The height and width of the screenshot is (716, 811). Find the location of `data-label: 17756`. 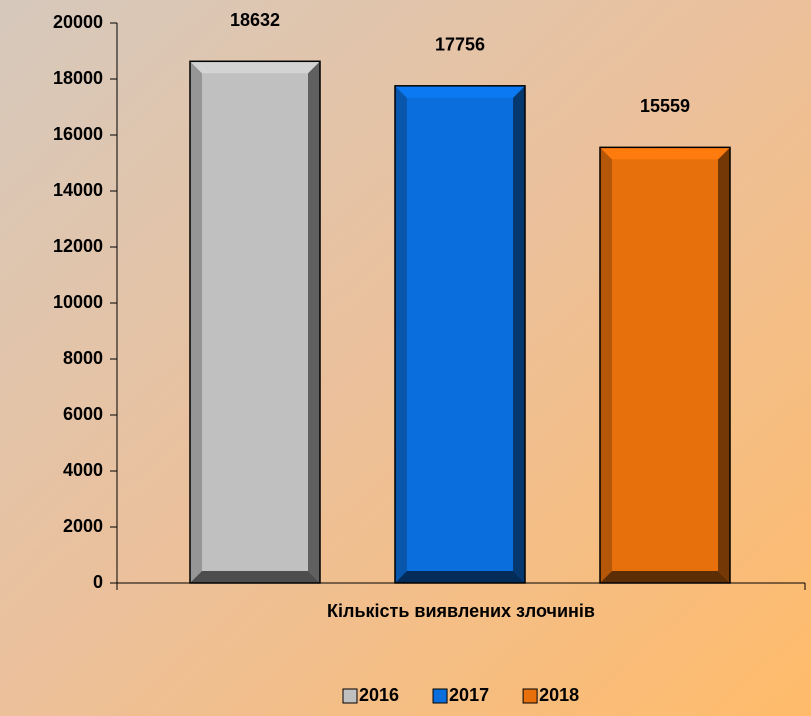

data-label: 17756 is located at coordinates (460, 45).